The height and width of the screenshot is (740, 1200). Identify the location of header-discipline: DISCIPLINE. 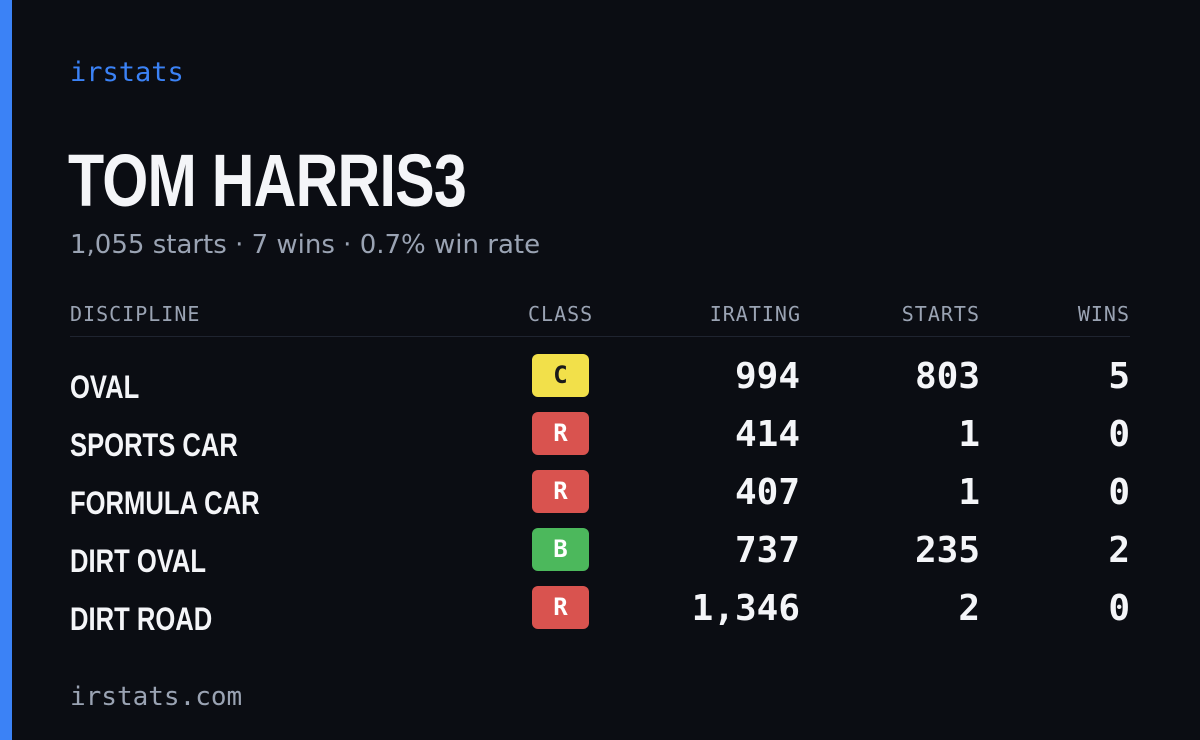
(135, 314).